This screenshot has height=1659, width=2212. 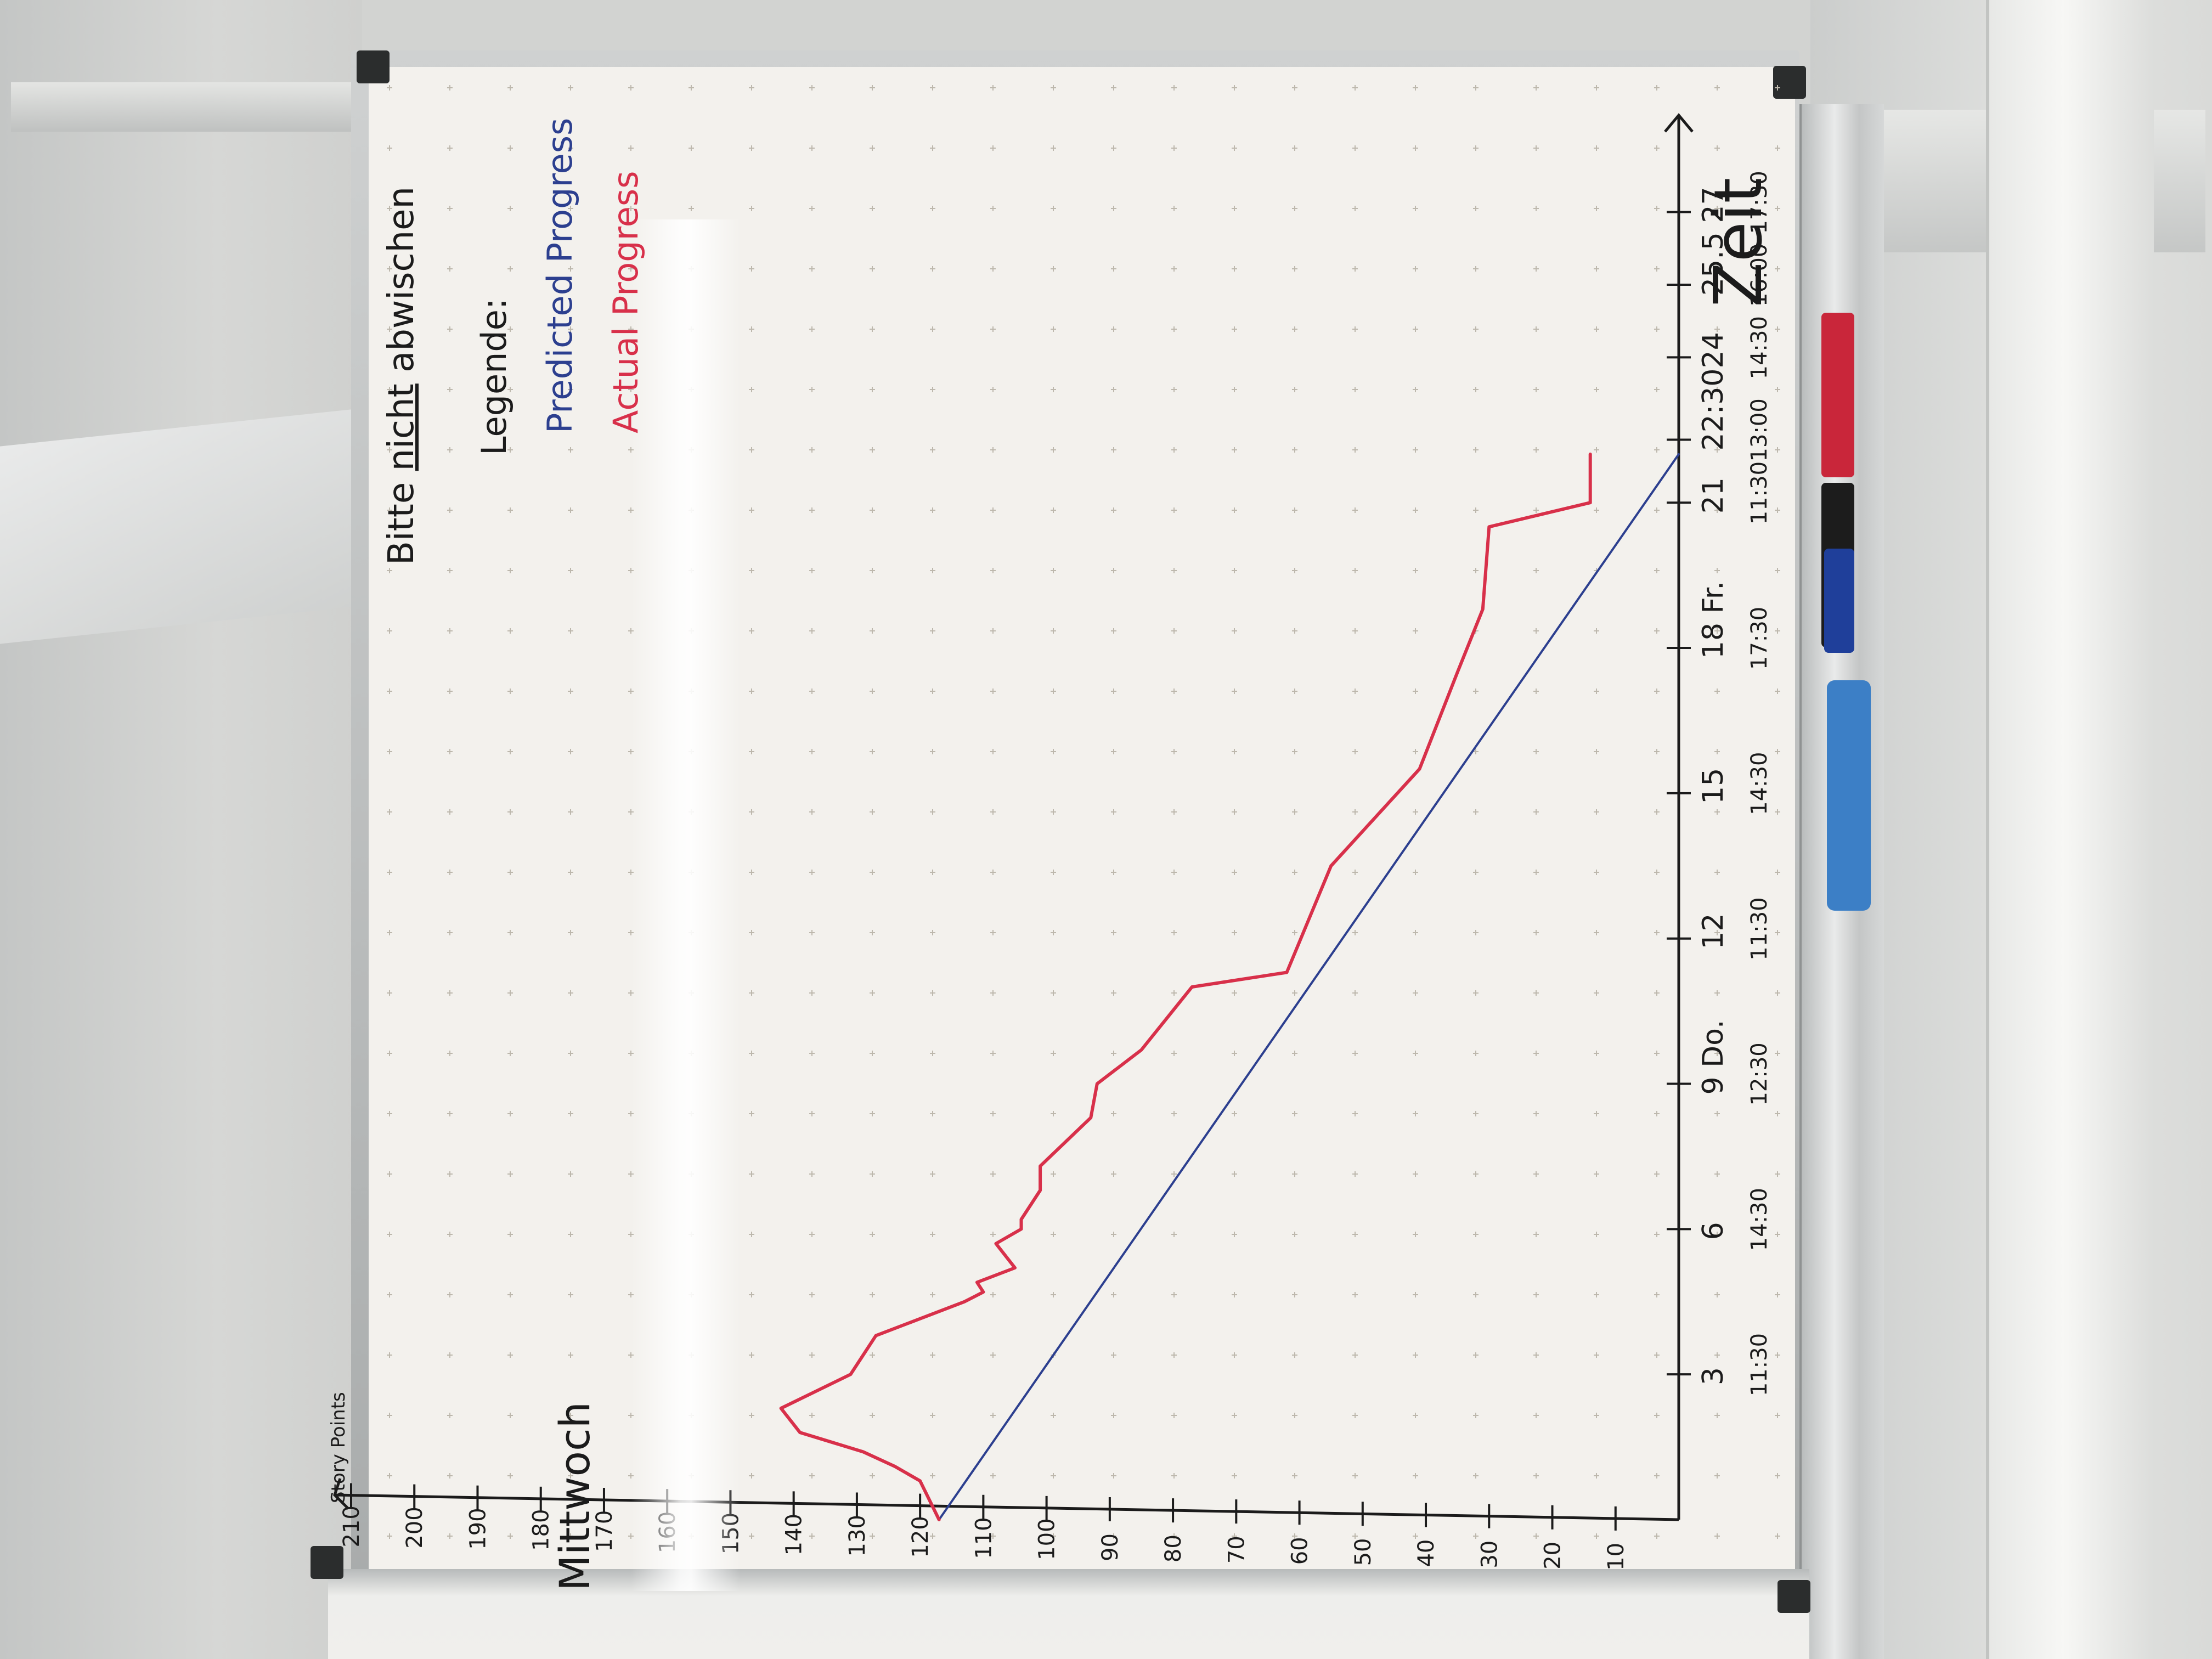 What do you see at coordinates (401, 279) in the screenshot?
I see `header-word: abwischen` at bounding box center [401, 279].